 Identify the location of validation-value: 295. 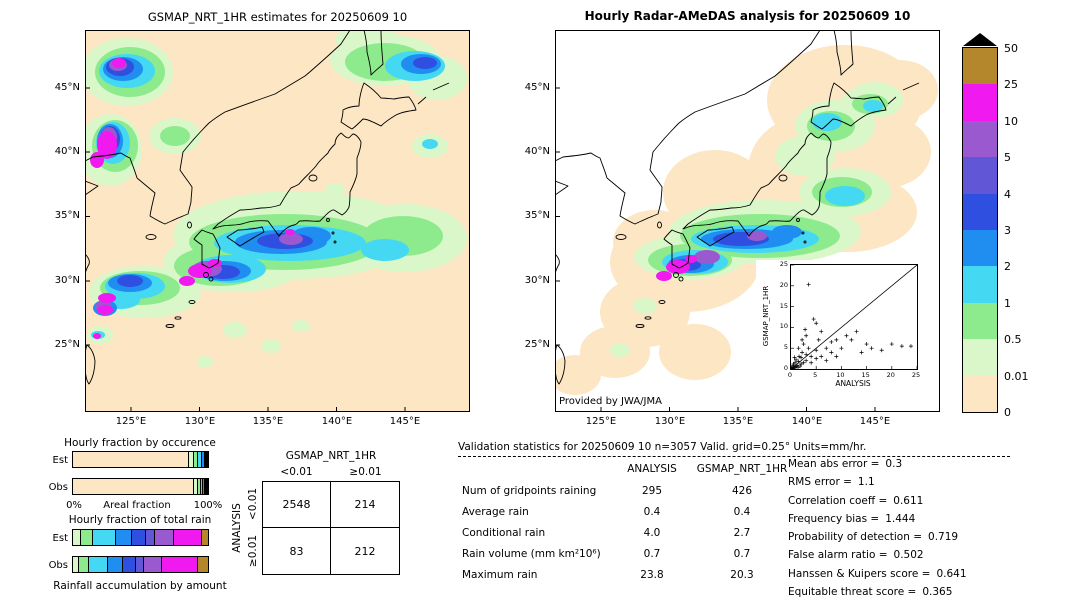
(652, 491).